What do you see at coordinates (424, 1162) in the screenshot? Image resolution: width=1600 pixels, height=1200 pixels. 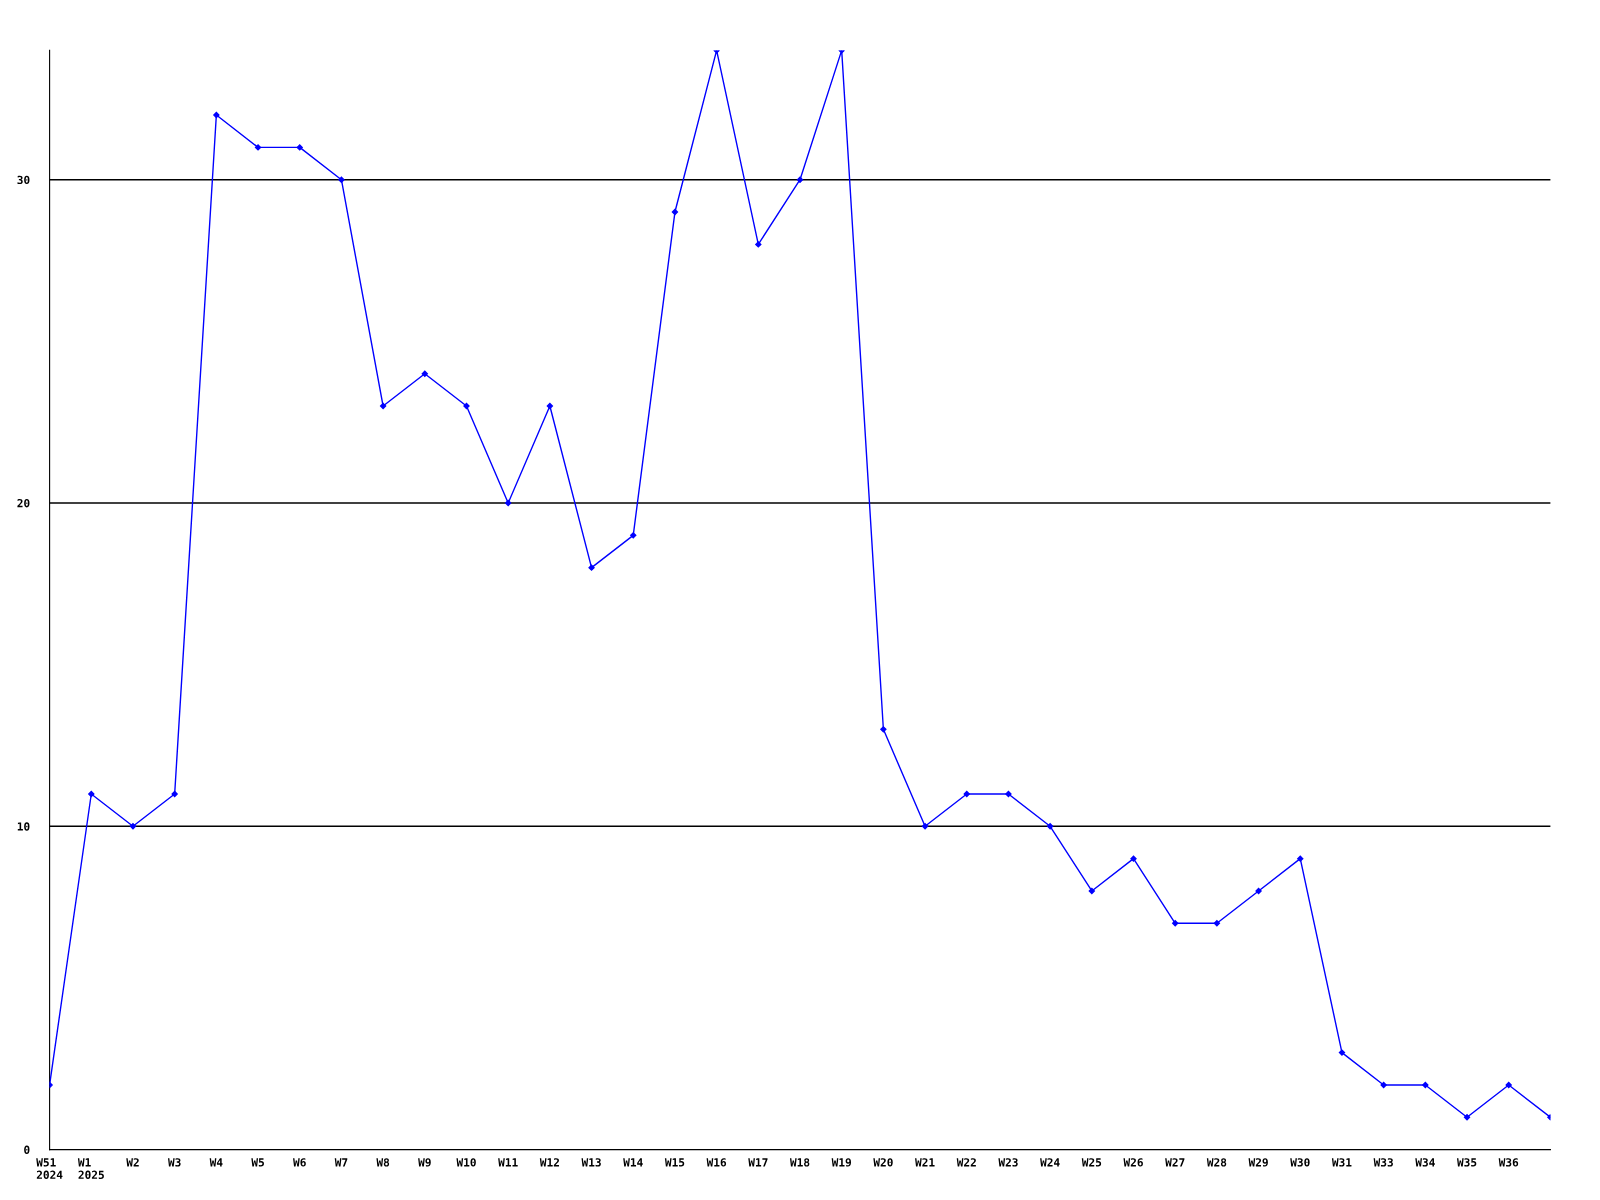 I see `x-tick-label: W9` at bounding box center [424, 1162].